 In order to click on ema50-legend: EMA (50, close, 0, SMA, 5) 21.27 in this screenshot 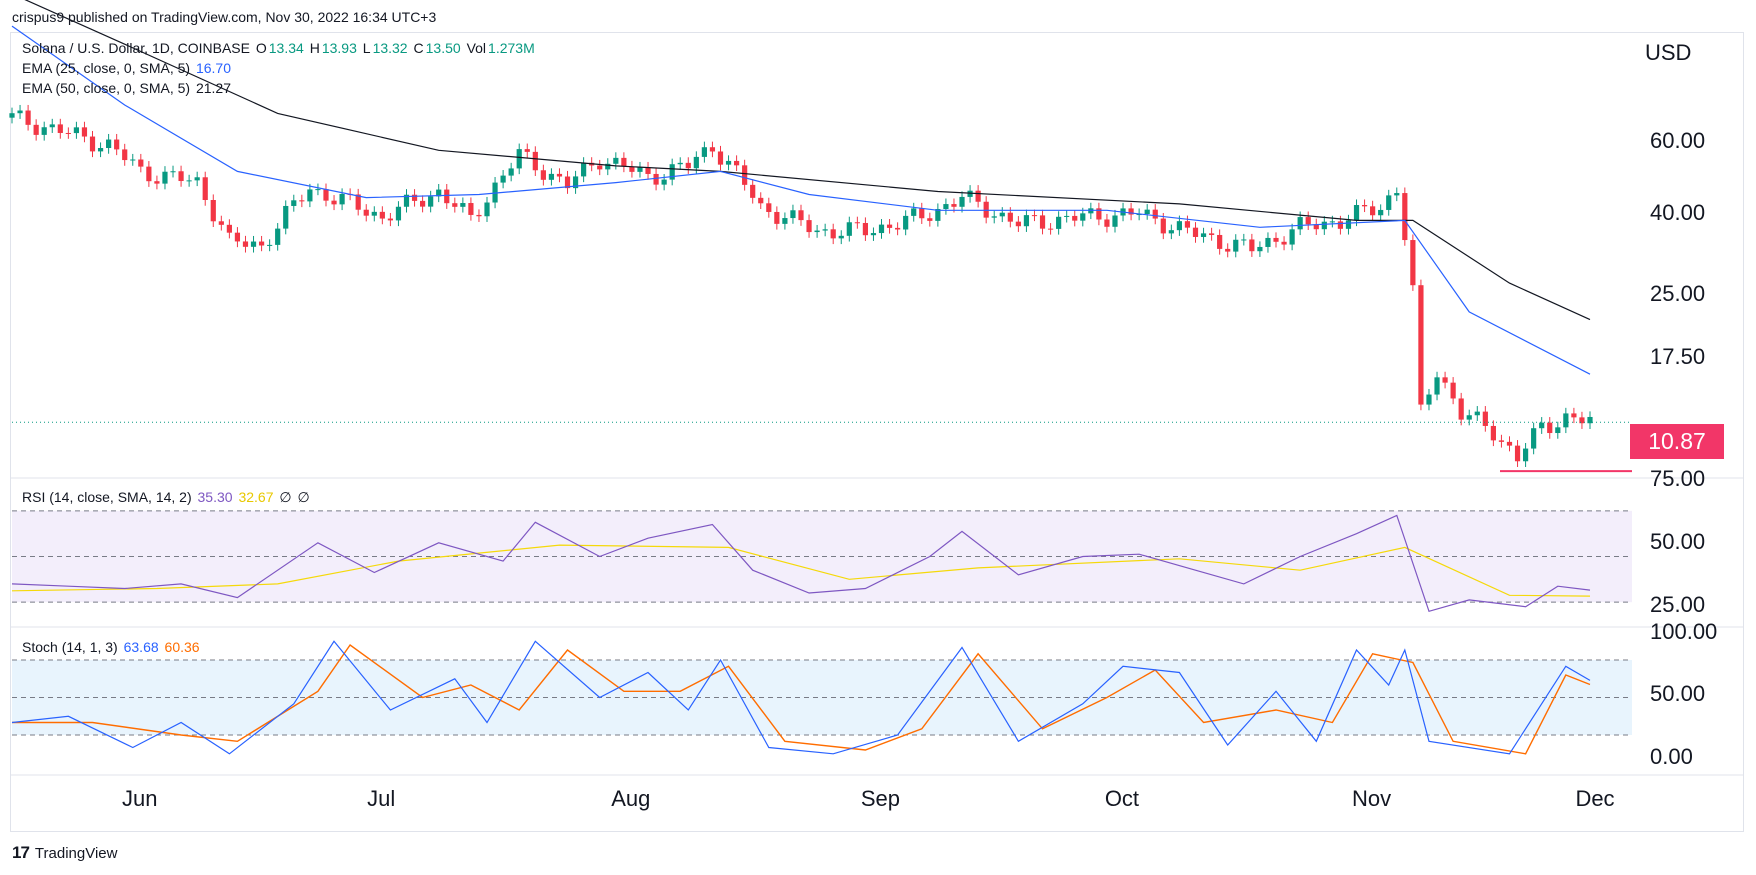, I will do `click(127, 88)`.